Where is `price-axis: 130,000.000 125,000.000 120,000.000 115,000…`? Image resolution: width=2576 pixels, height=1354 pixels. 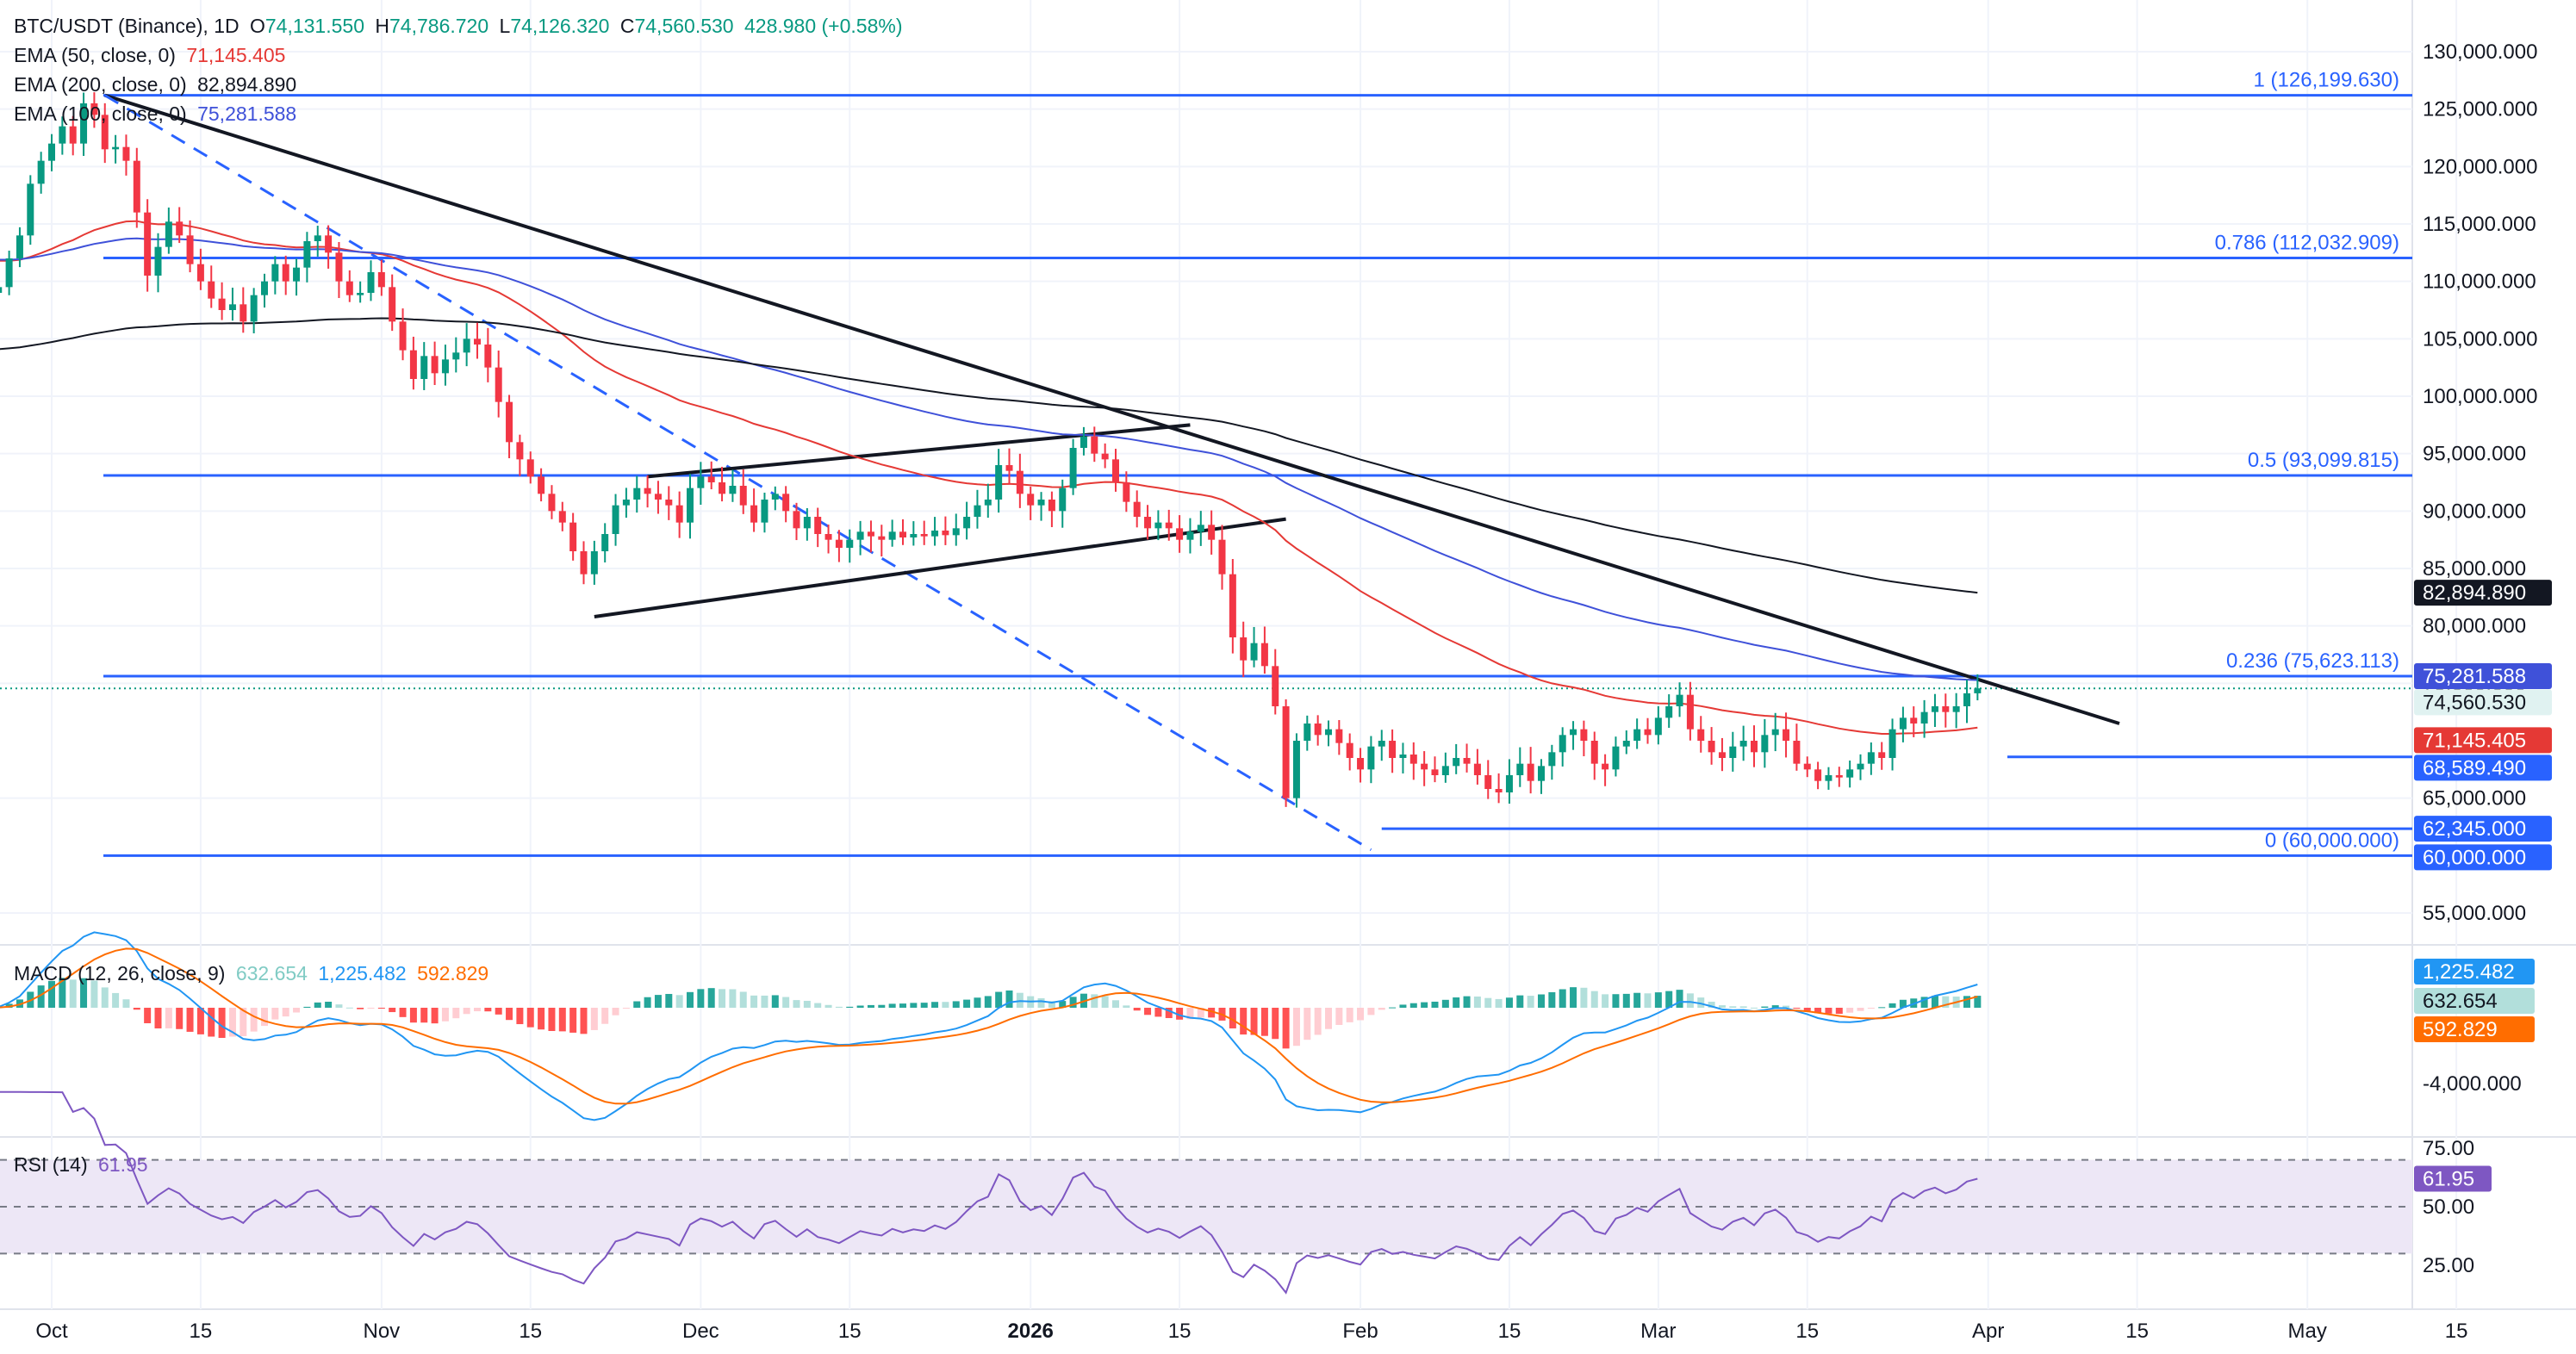
price-axis: 130,000.000 125,000.000 120,000.000 115,000… is located at coordinates (2480, 658).